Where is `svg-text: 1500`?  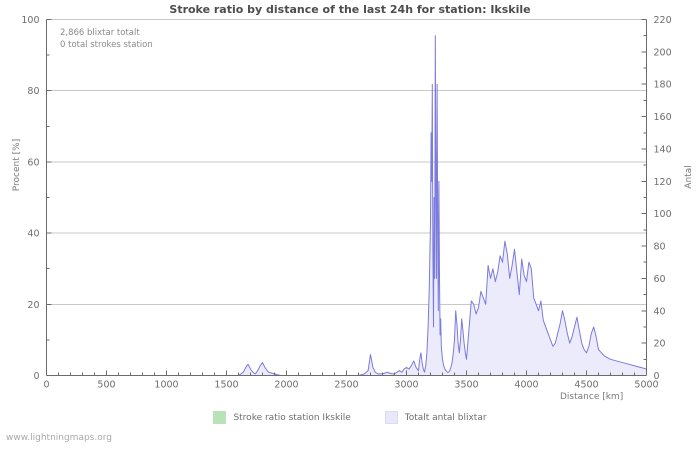 svg-text: 1500 is located at coordinates (226, 385).